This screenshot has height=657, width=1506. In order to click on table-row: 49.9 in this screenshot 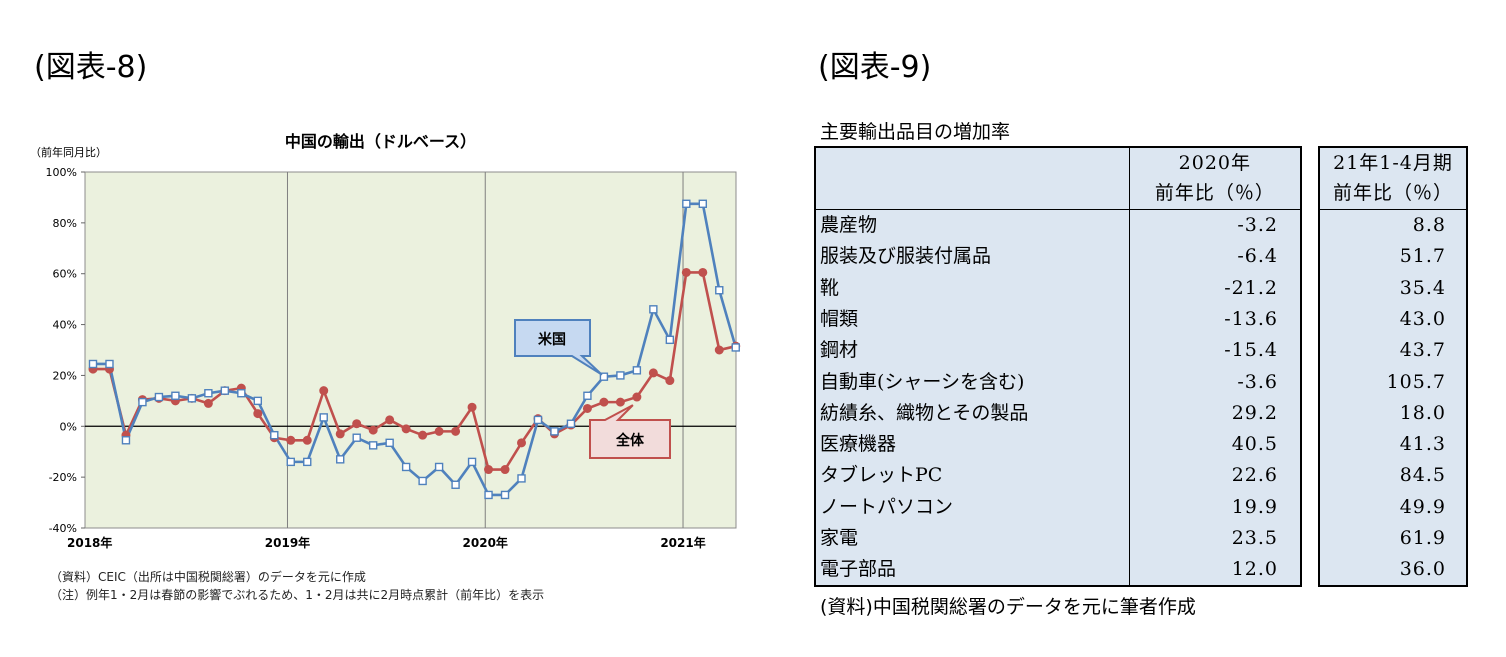, I will do `click(1393, 506)`.